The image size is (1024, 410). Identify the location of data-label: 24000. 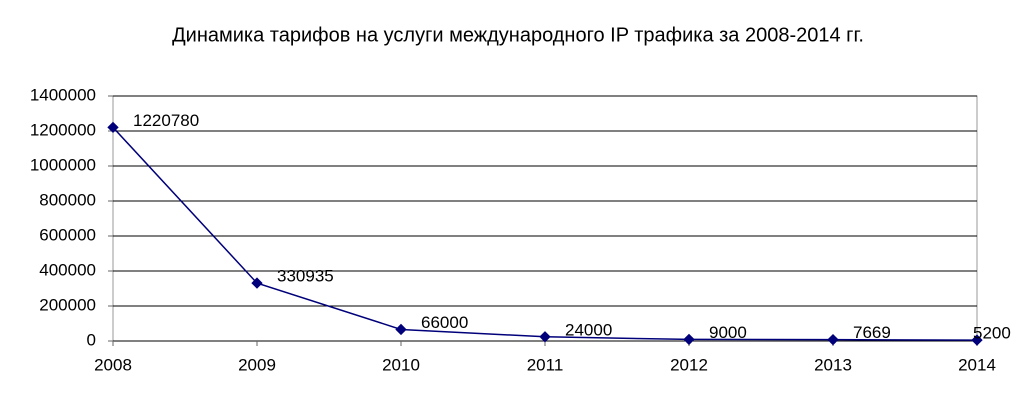
(588, 329).